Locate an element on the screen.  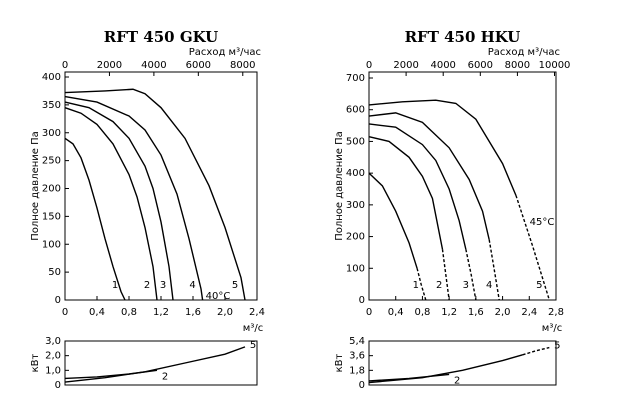
y-tick-label: 350 is located at coordinates (51, 105).